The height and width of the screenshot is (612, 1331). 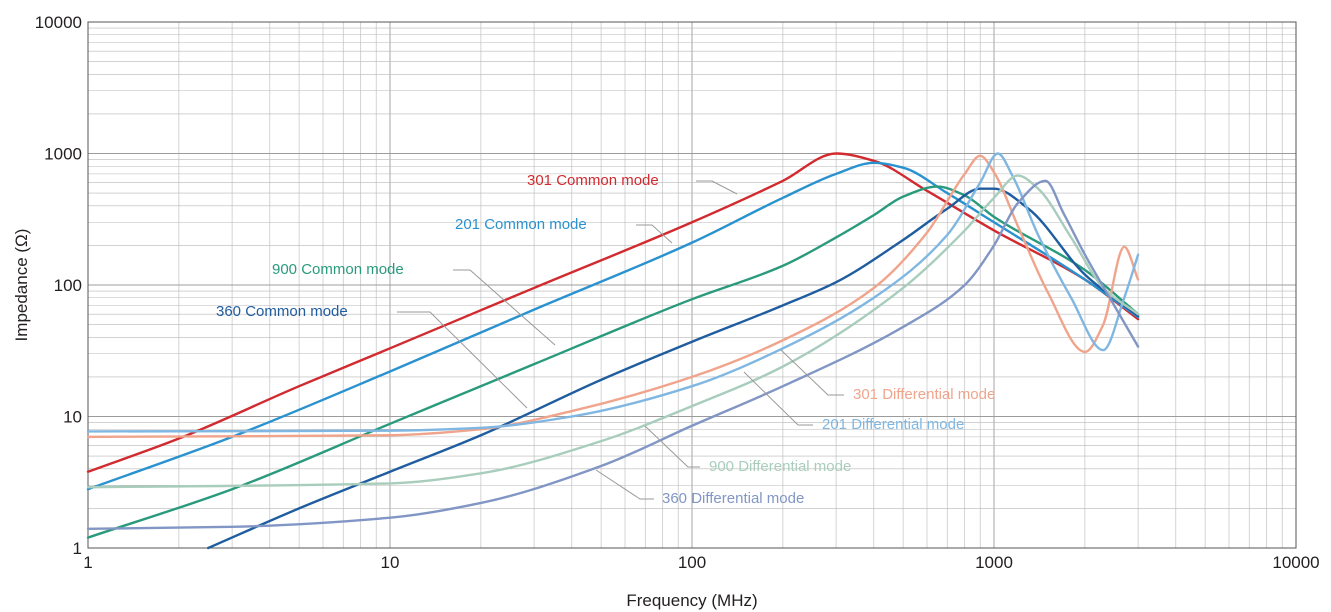 I want to click on x-tick-label: 1000, so click(x=994, y=562).